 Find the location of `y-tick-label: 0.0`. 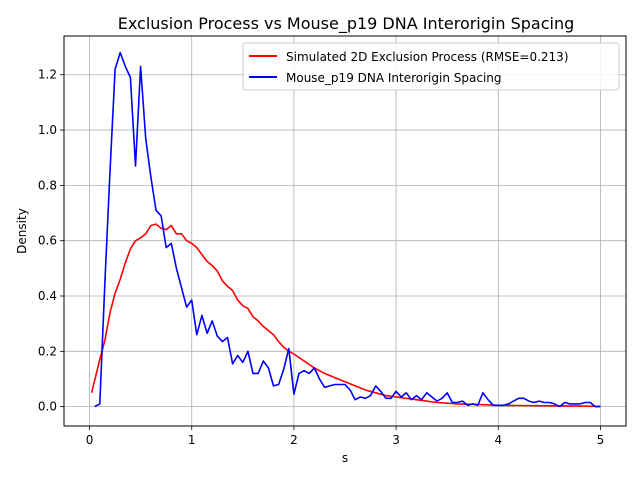

y-tick-label: 0.0 is located at coordinates (47, 407).